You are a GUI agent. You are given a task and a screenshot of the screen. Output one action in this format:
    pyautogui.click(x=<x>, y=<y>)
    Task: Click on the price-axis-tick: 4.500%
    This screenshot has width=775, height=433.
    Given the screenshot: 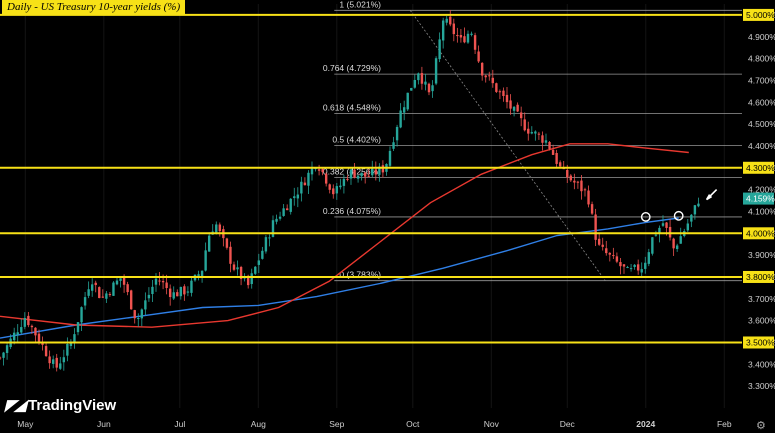 What is the action you would take?
    pyautogui.click(x=761, y=124)
    